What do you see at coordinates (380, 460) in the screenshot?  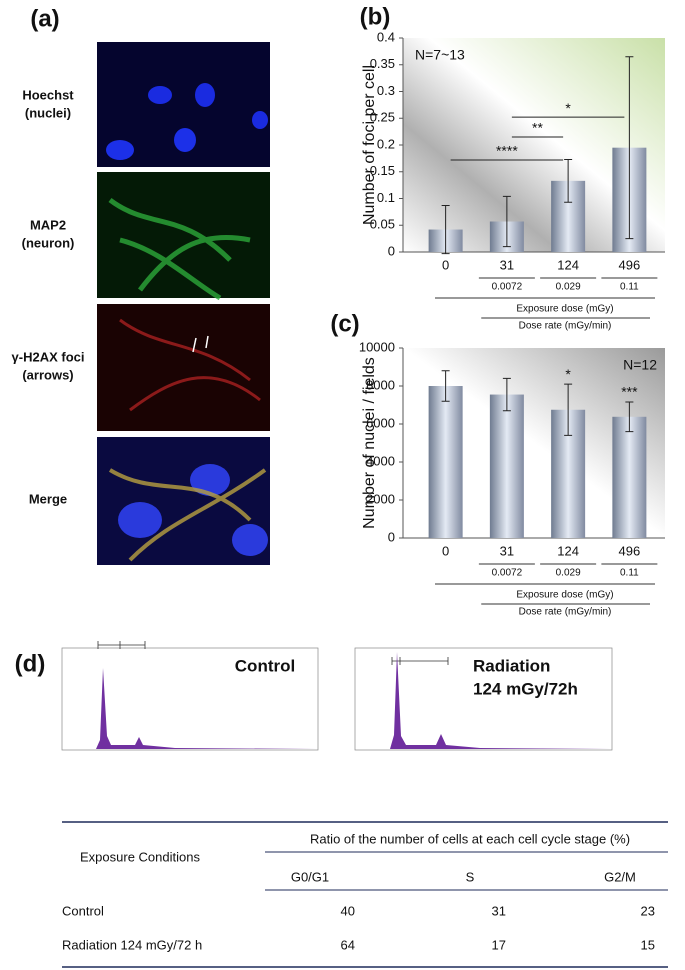 I see `y-tick-label: 4000` at bounding box center [380, 460].